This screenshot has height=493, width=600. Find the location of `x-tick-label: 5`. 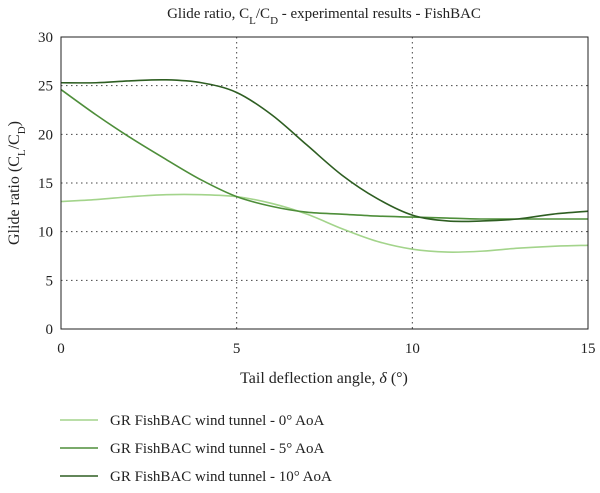

x-tick-label: 5 is located at coordinates (237, 349).